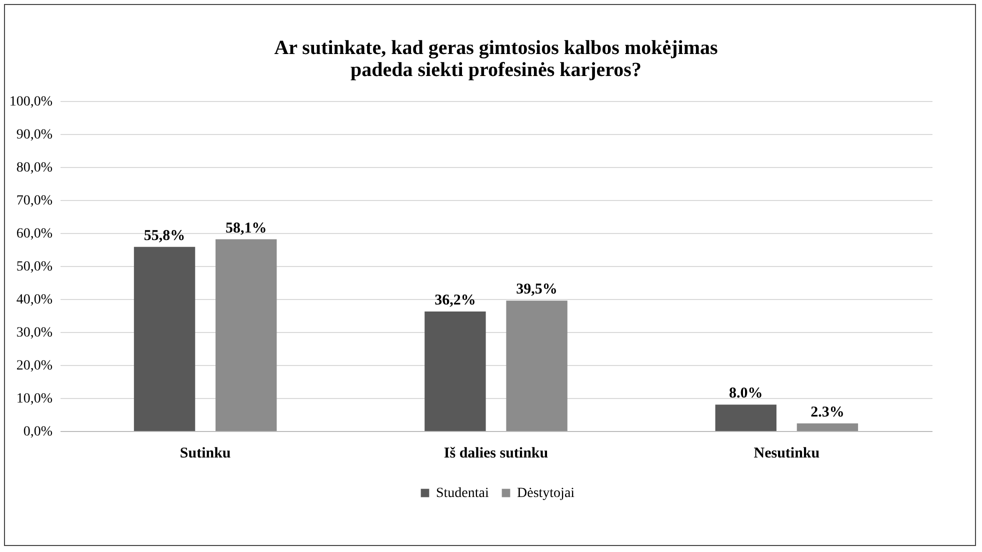 Image resolution: width=982 pixels, height=552 pixels. Describe the element at coordinates (537, 290) in the screenshot. I see `data-label: 39,5%` at that location.